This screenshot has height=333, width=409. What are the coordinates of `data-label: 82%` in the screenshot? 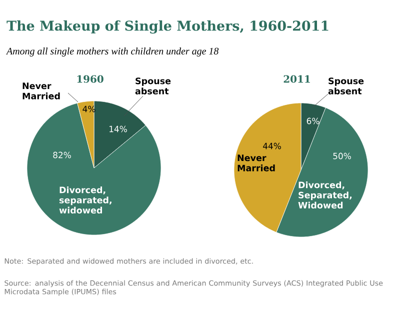 It's located at (62, 155).